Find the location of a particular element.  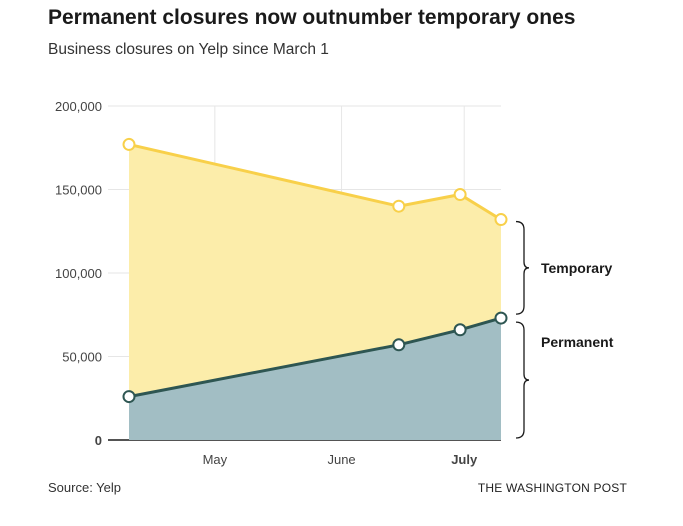

temporary-line is located at coordinates (315, 181).